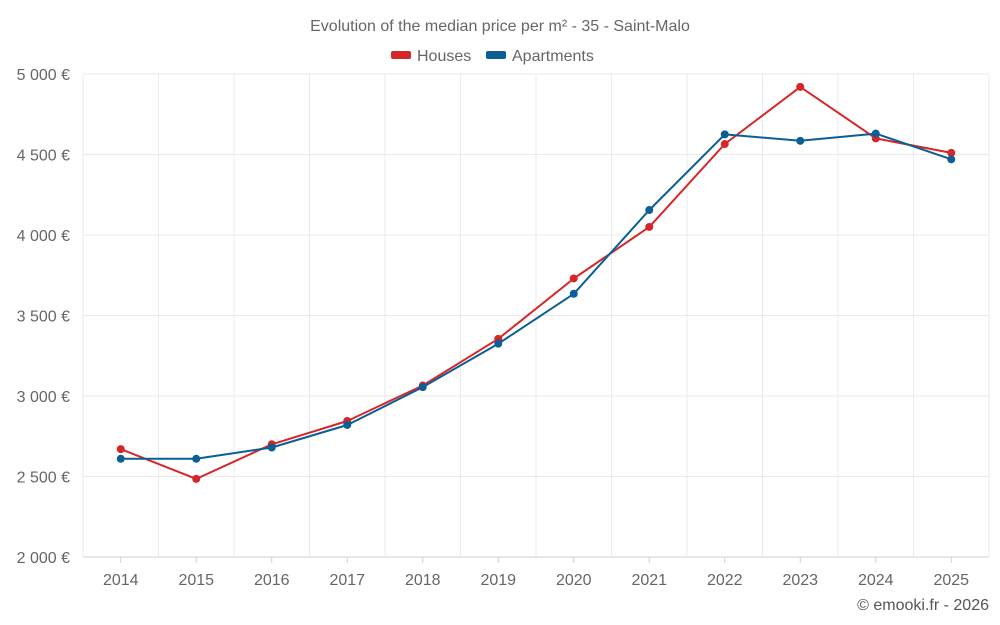  I want to click on legend-item-houses: Houses, so click(431, 56).